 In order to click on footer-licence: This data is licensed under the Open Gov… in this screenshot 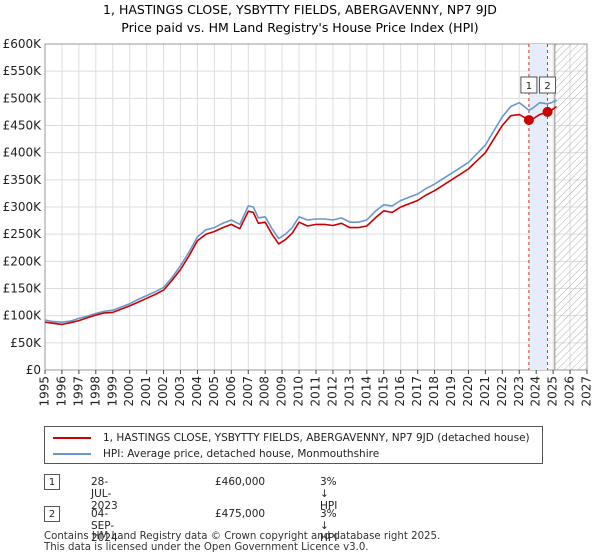, I will do `click(206, 547)`.